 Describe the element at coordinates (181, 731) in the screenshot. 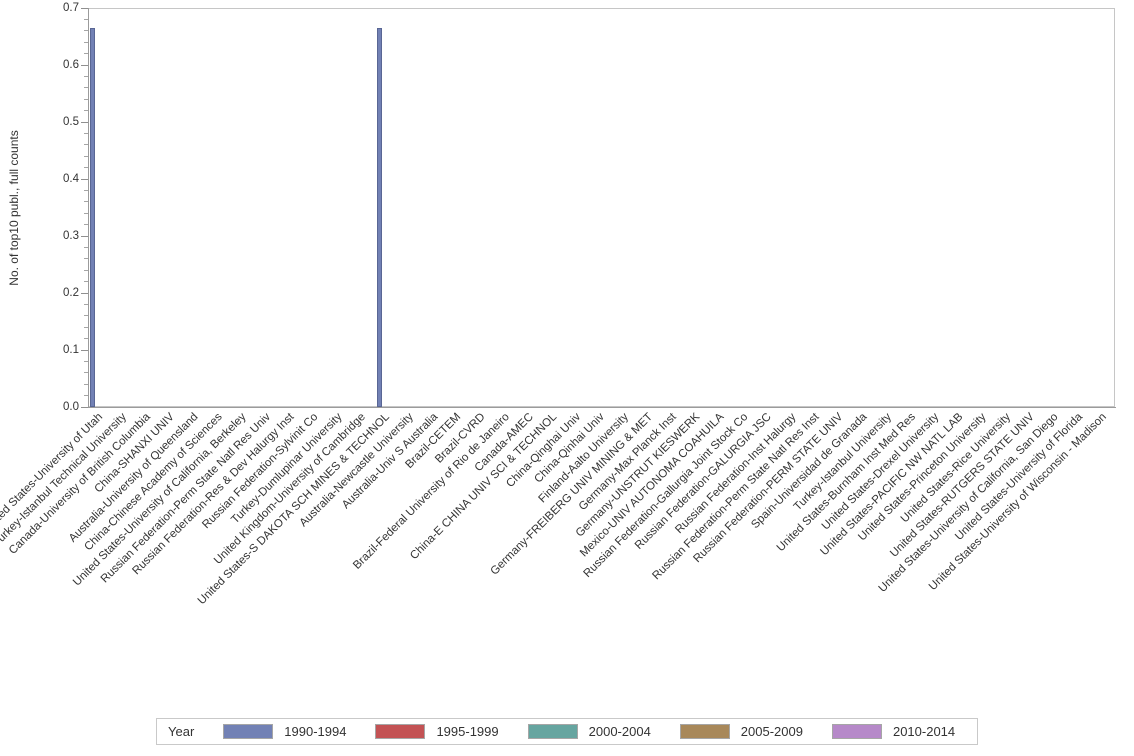

I see `legend-title: Year` at that location.